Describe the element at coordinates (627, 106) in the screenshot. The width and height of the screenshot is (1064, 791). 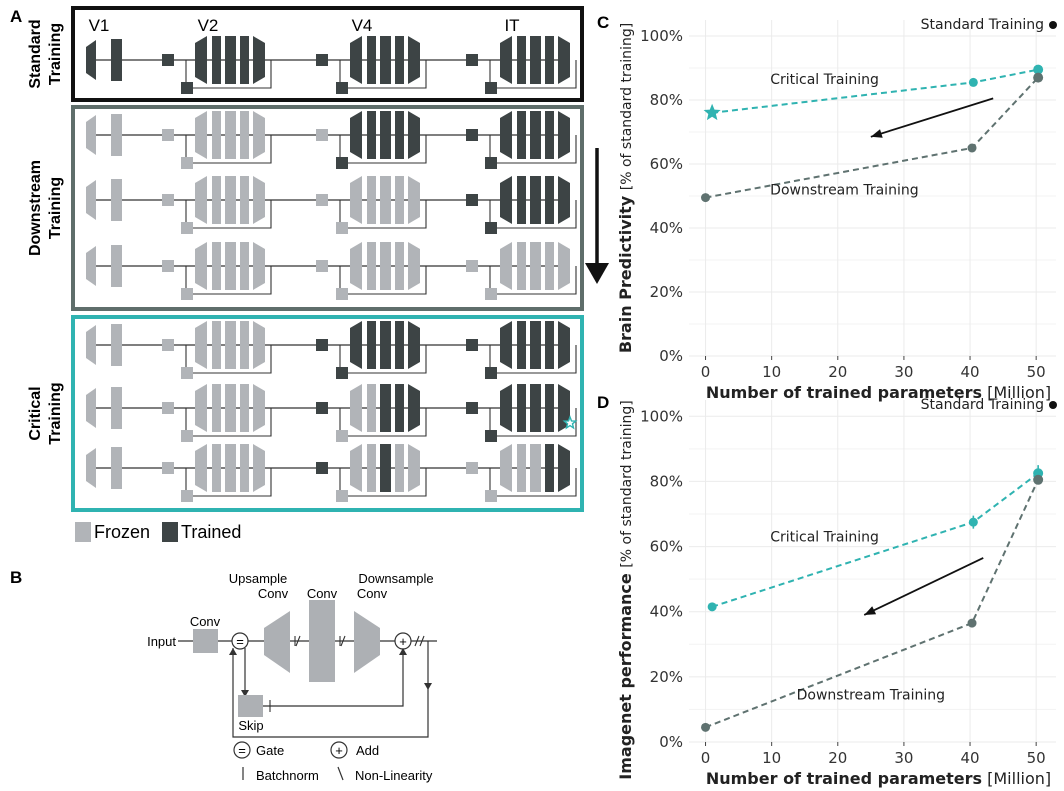
I see `y-axis-title-part: [% of standard training]` at that location.